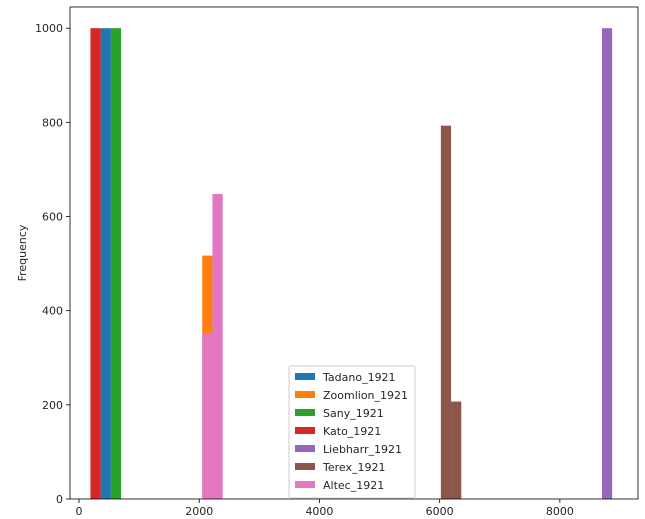 Image resolution: width=645 pixels, height=519 pixels. Describe the element at coordinates (353, 485) in the screenshot. I see `legend-label: Altec_1921` at that location.